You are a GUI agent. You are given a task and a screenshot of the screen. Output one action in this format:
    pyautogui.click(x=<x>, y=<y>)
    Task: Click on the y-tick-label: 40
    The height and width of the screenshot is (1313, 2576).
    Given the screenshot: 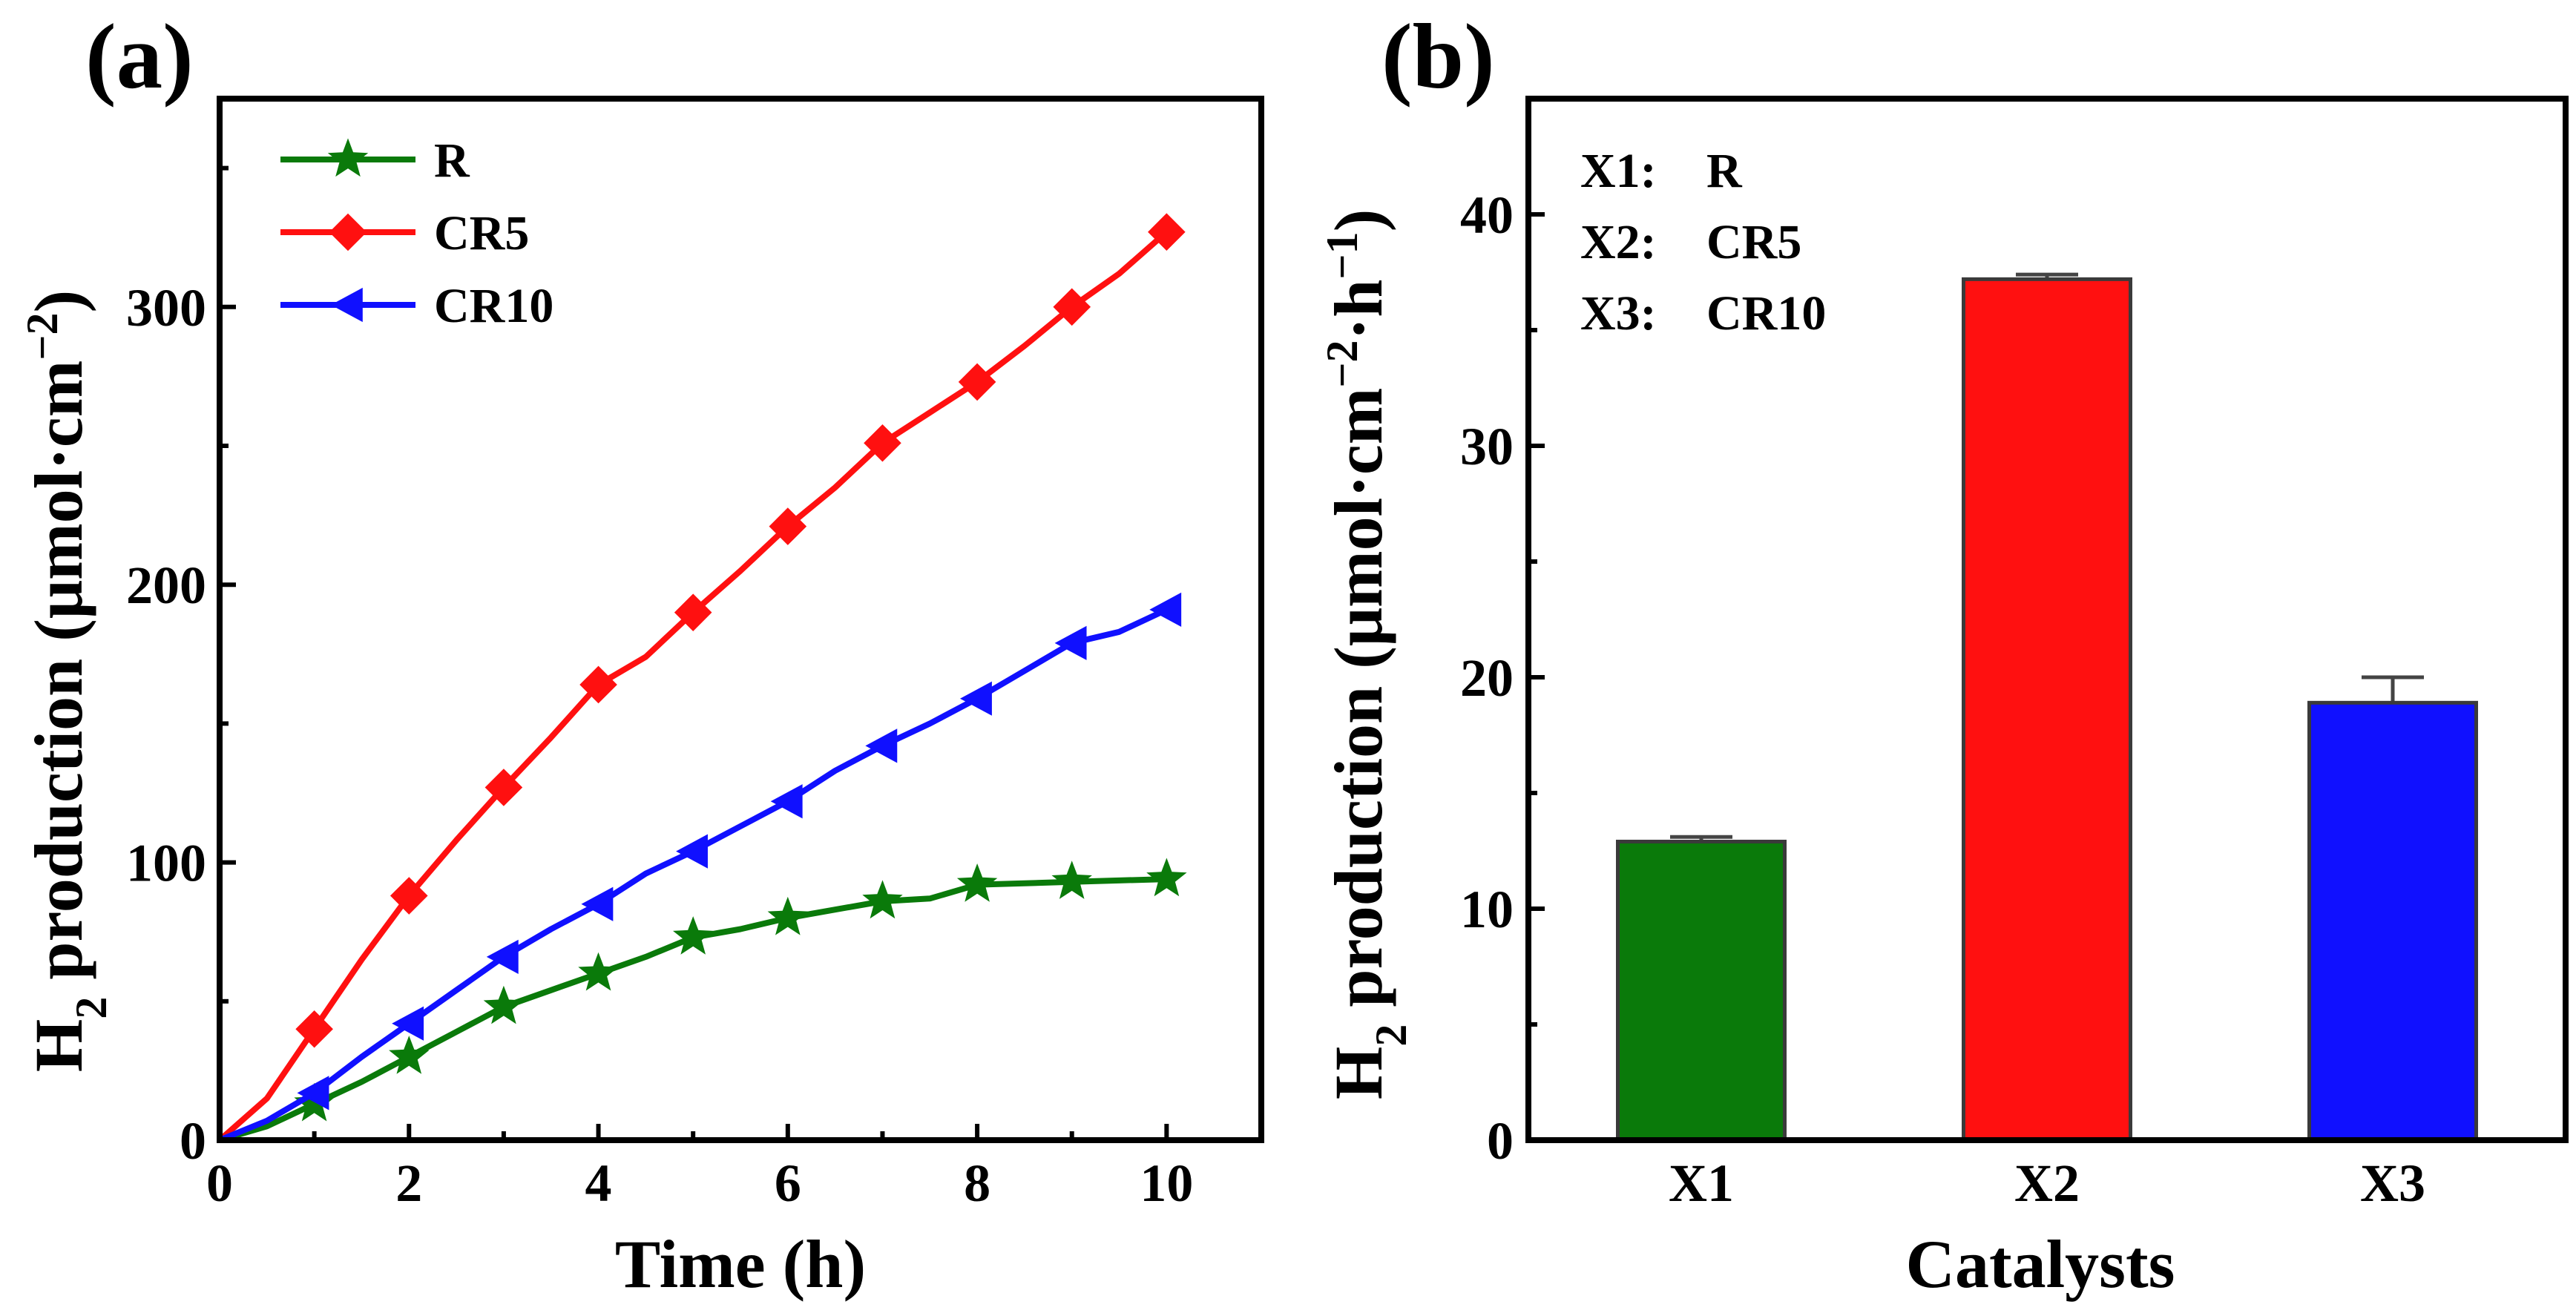 What is the action you would take?
    pyautogui.click(x=1487, y=215)
    